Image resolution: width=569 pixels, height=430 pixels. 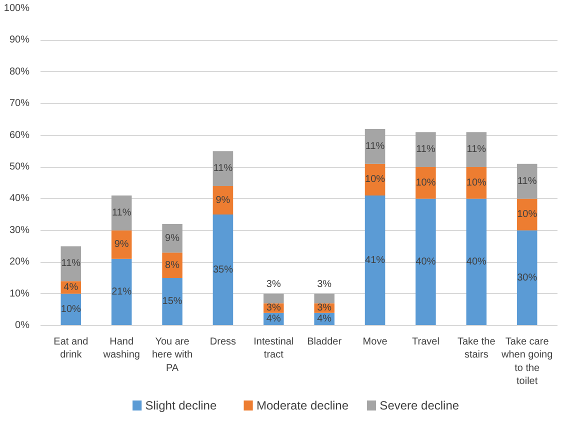 I want to click on legend-label: Severe decline, so click(x=420, y=405).